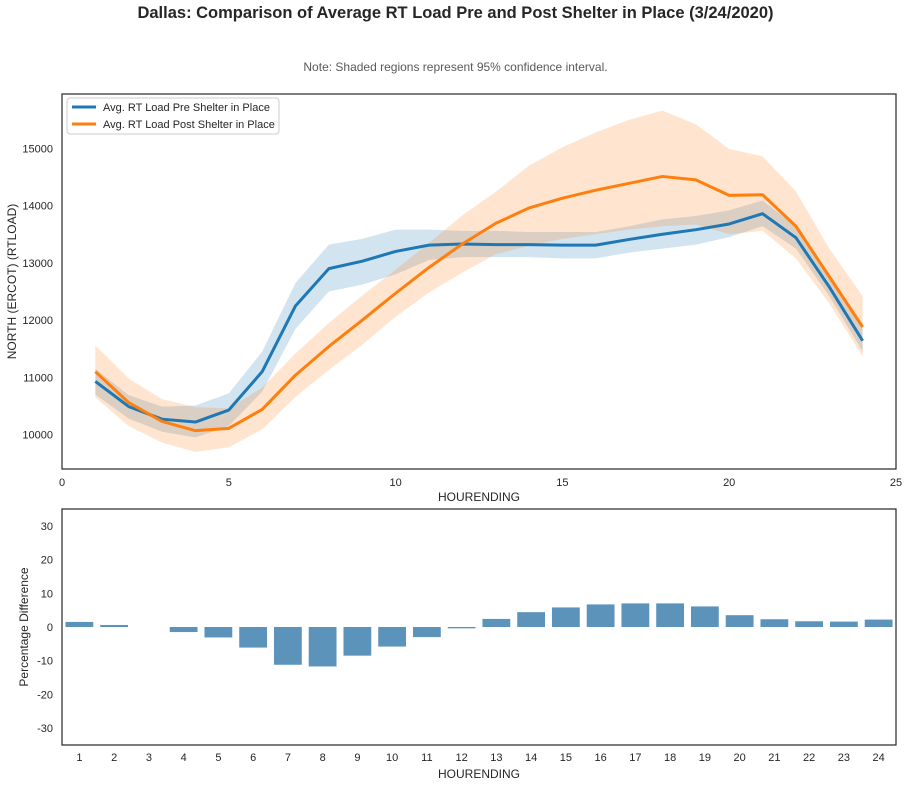  I want to click on x-tick-label: 22, so click(809, 758).